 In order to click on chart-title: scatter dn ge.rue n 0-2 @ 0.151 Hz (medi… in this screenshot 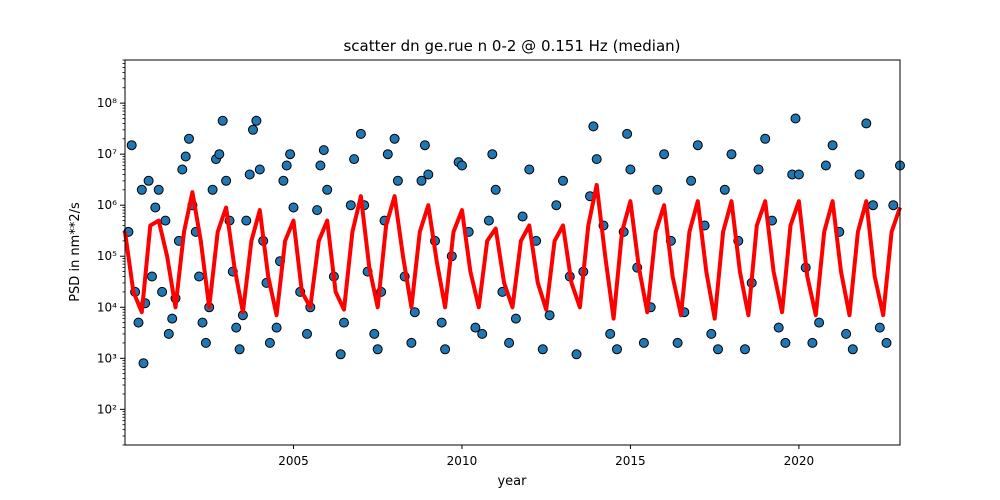, I will do `click(511, 46)`.